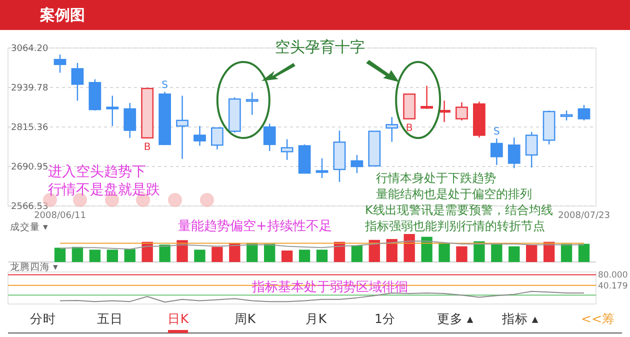 The image size is (630, 337). What do you see at coordinates (29, 207) in the screenshot?
I see `y-tick-label: 2566.53` at bounding box center [29, 207].